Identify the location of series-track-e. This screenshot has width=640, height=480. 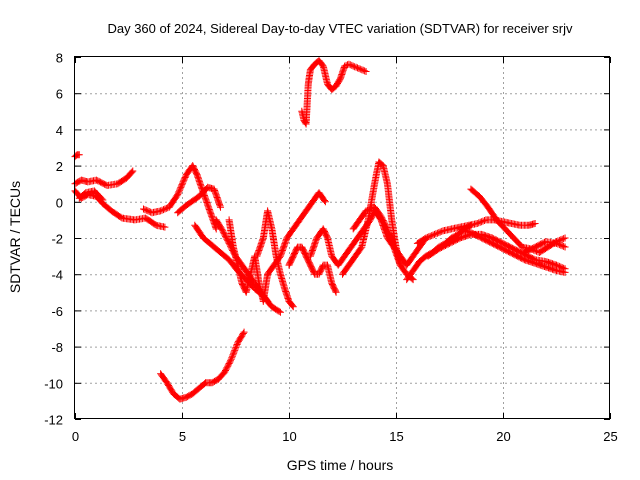
(199, 200).